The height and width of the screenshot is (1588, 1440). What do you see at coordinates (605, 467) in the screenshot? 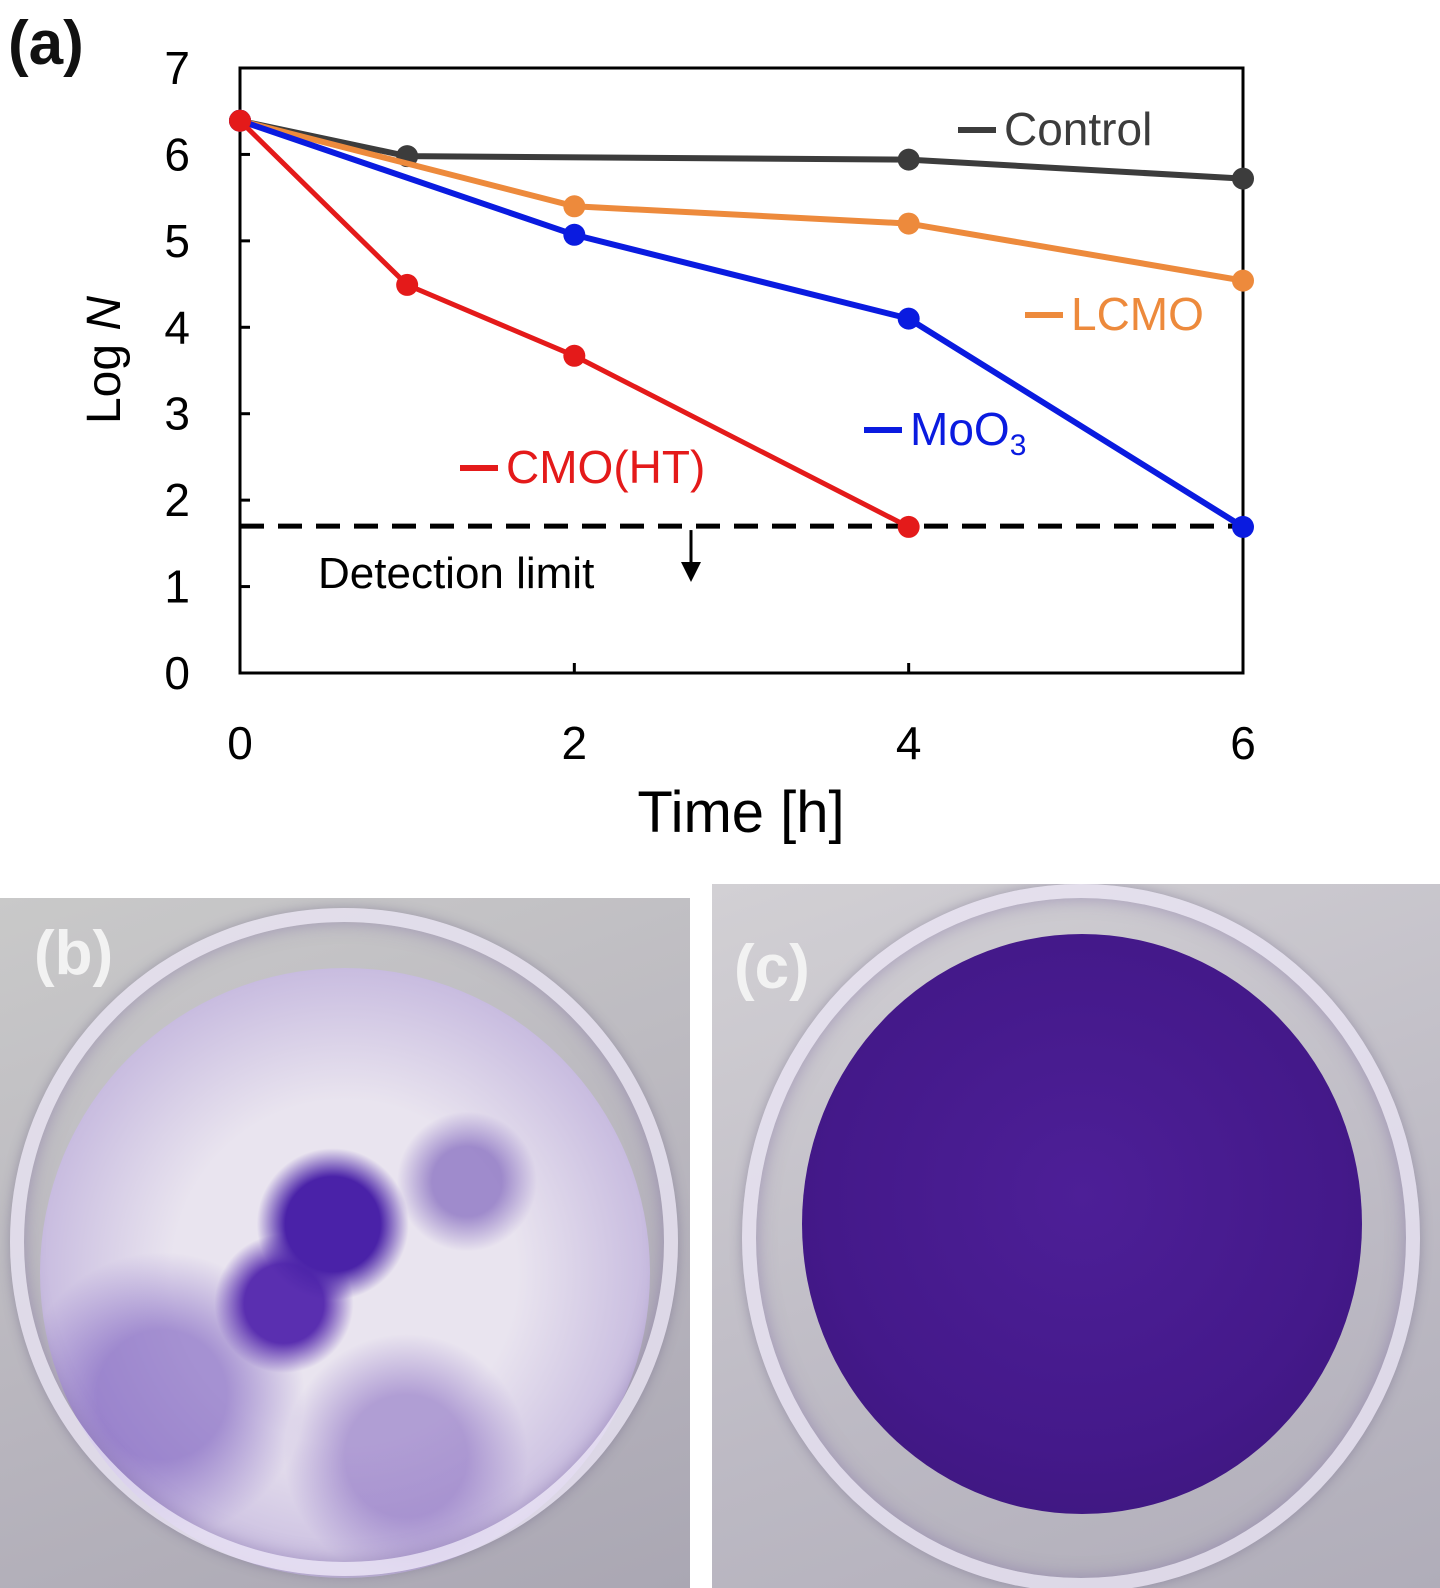
I see `legend-label: CMO(HT)` at bounding box center [605, 467].